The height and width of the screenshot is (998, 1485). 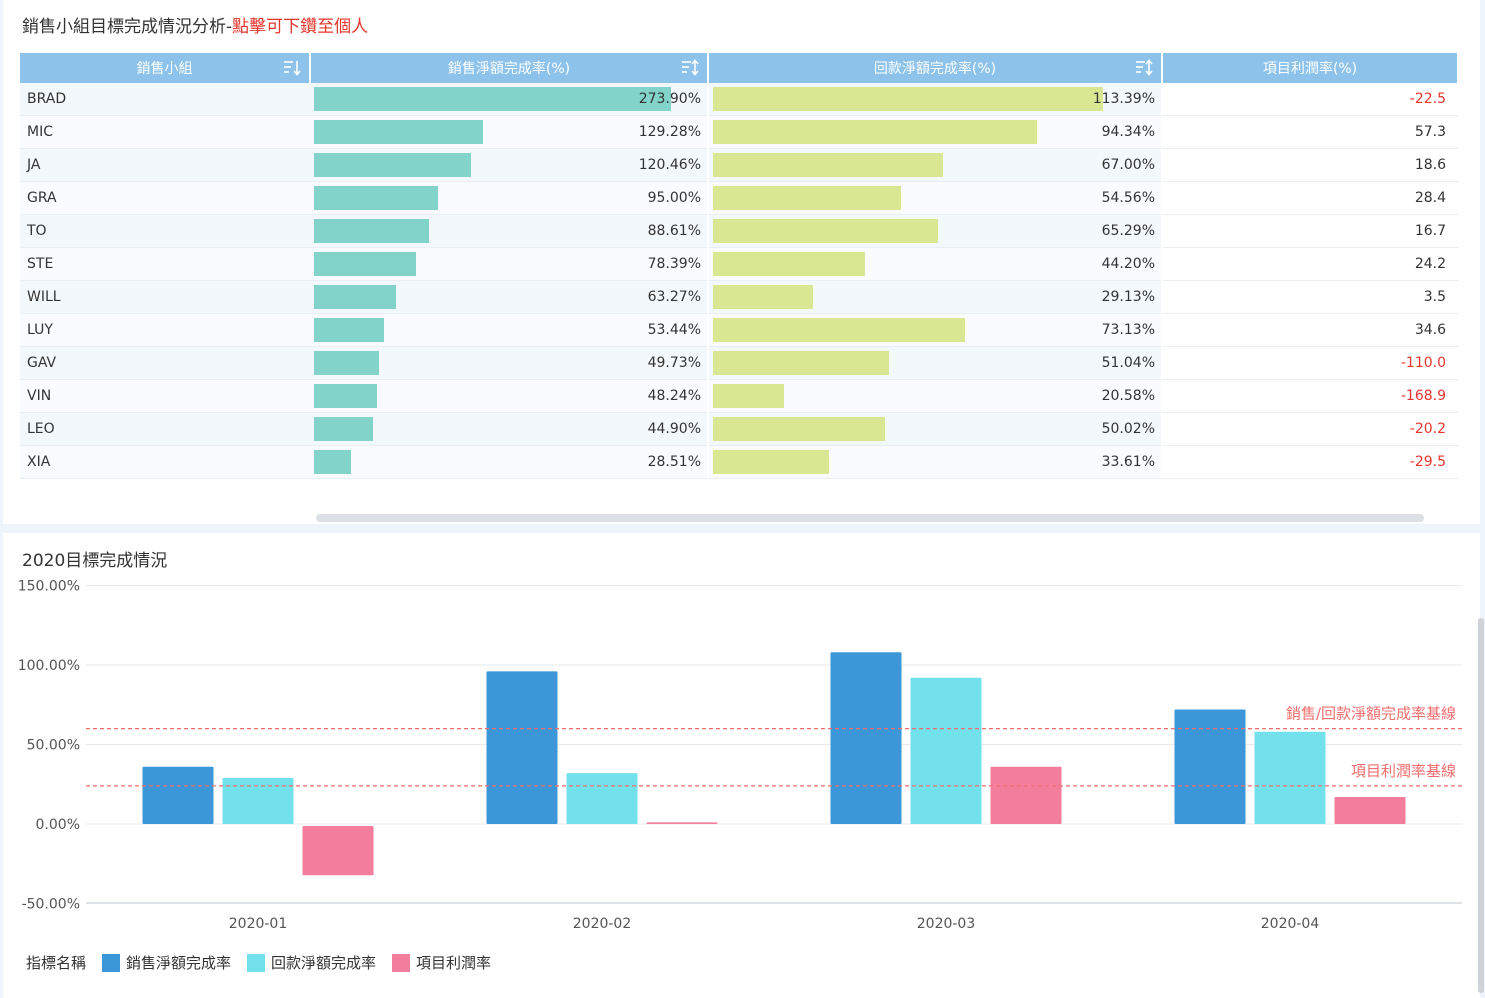 What do you see at coordinates (674, 363) in the screenshot?
I see `sales-rate-value: 49.73%` at bounding box center [674, 363].